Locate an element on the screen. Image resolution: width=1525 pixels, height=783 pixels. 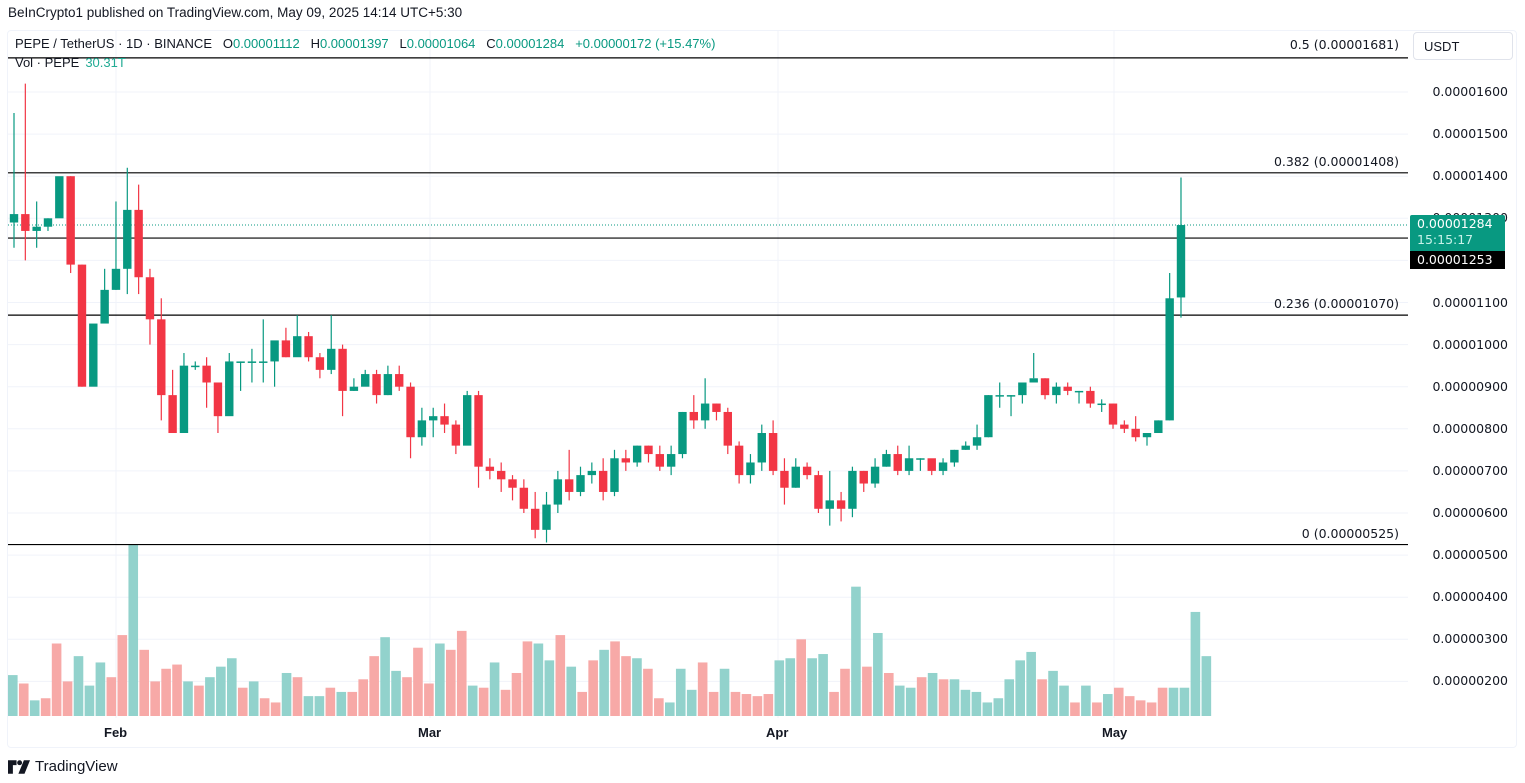
last-price-tag: 0.00001284 15:15:17 is located at coordinates (1457, 233).